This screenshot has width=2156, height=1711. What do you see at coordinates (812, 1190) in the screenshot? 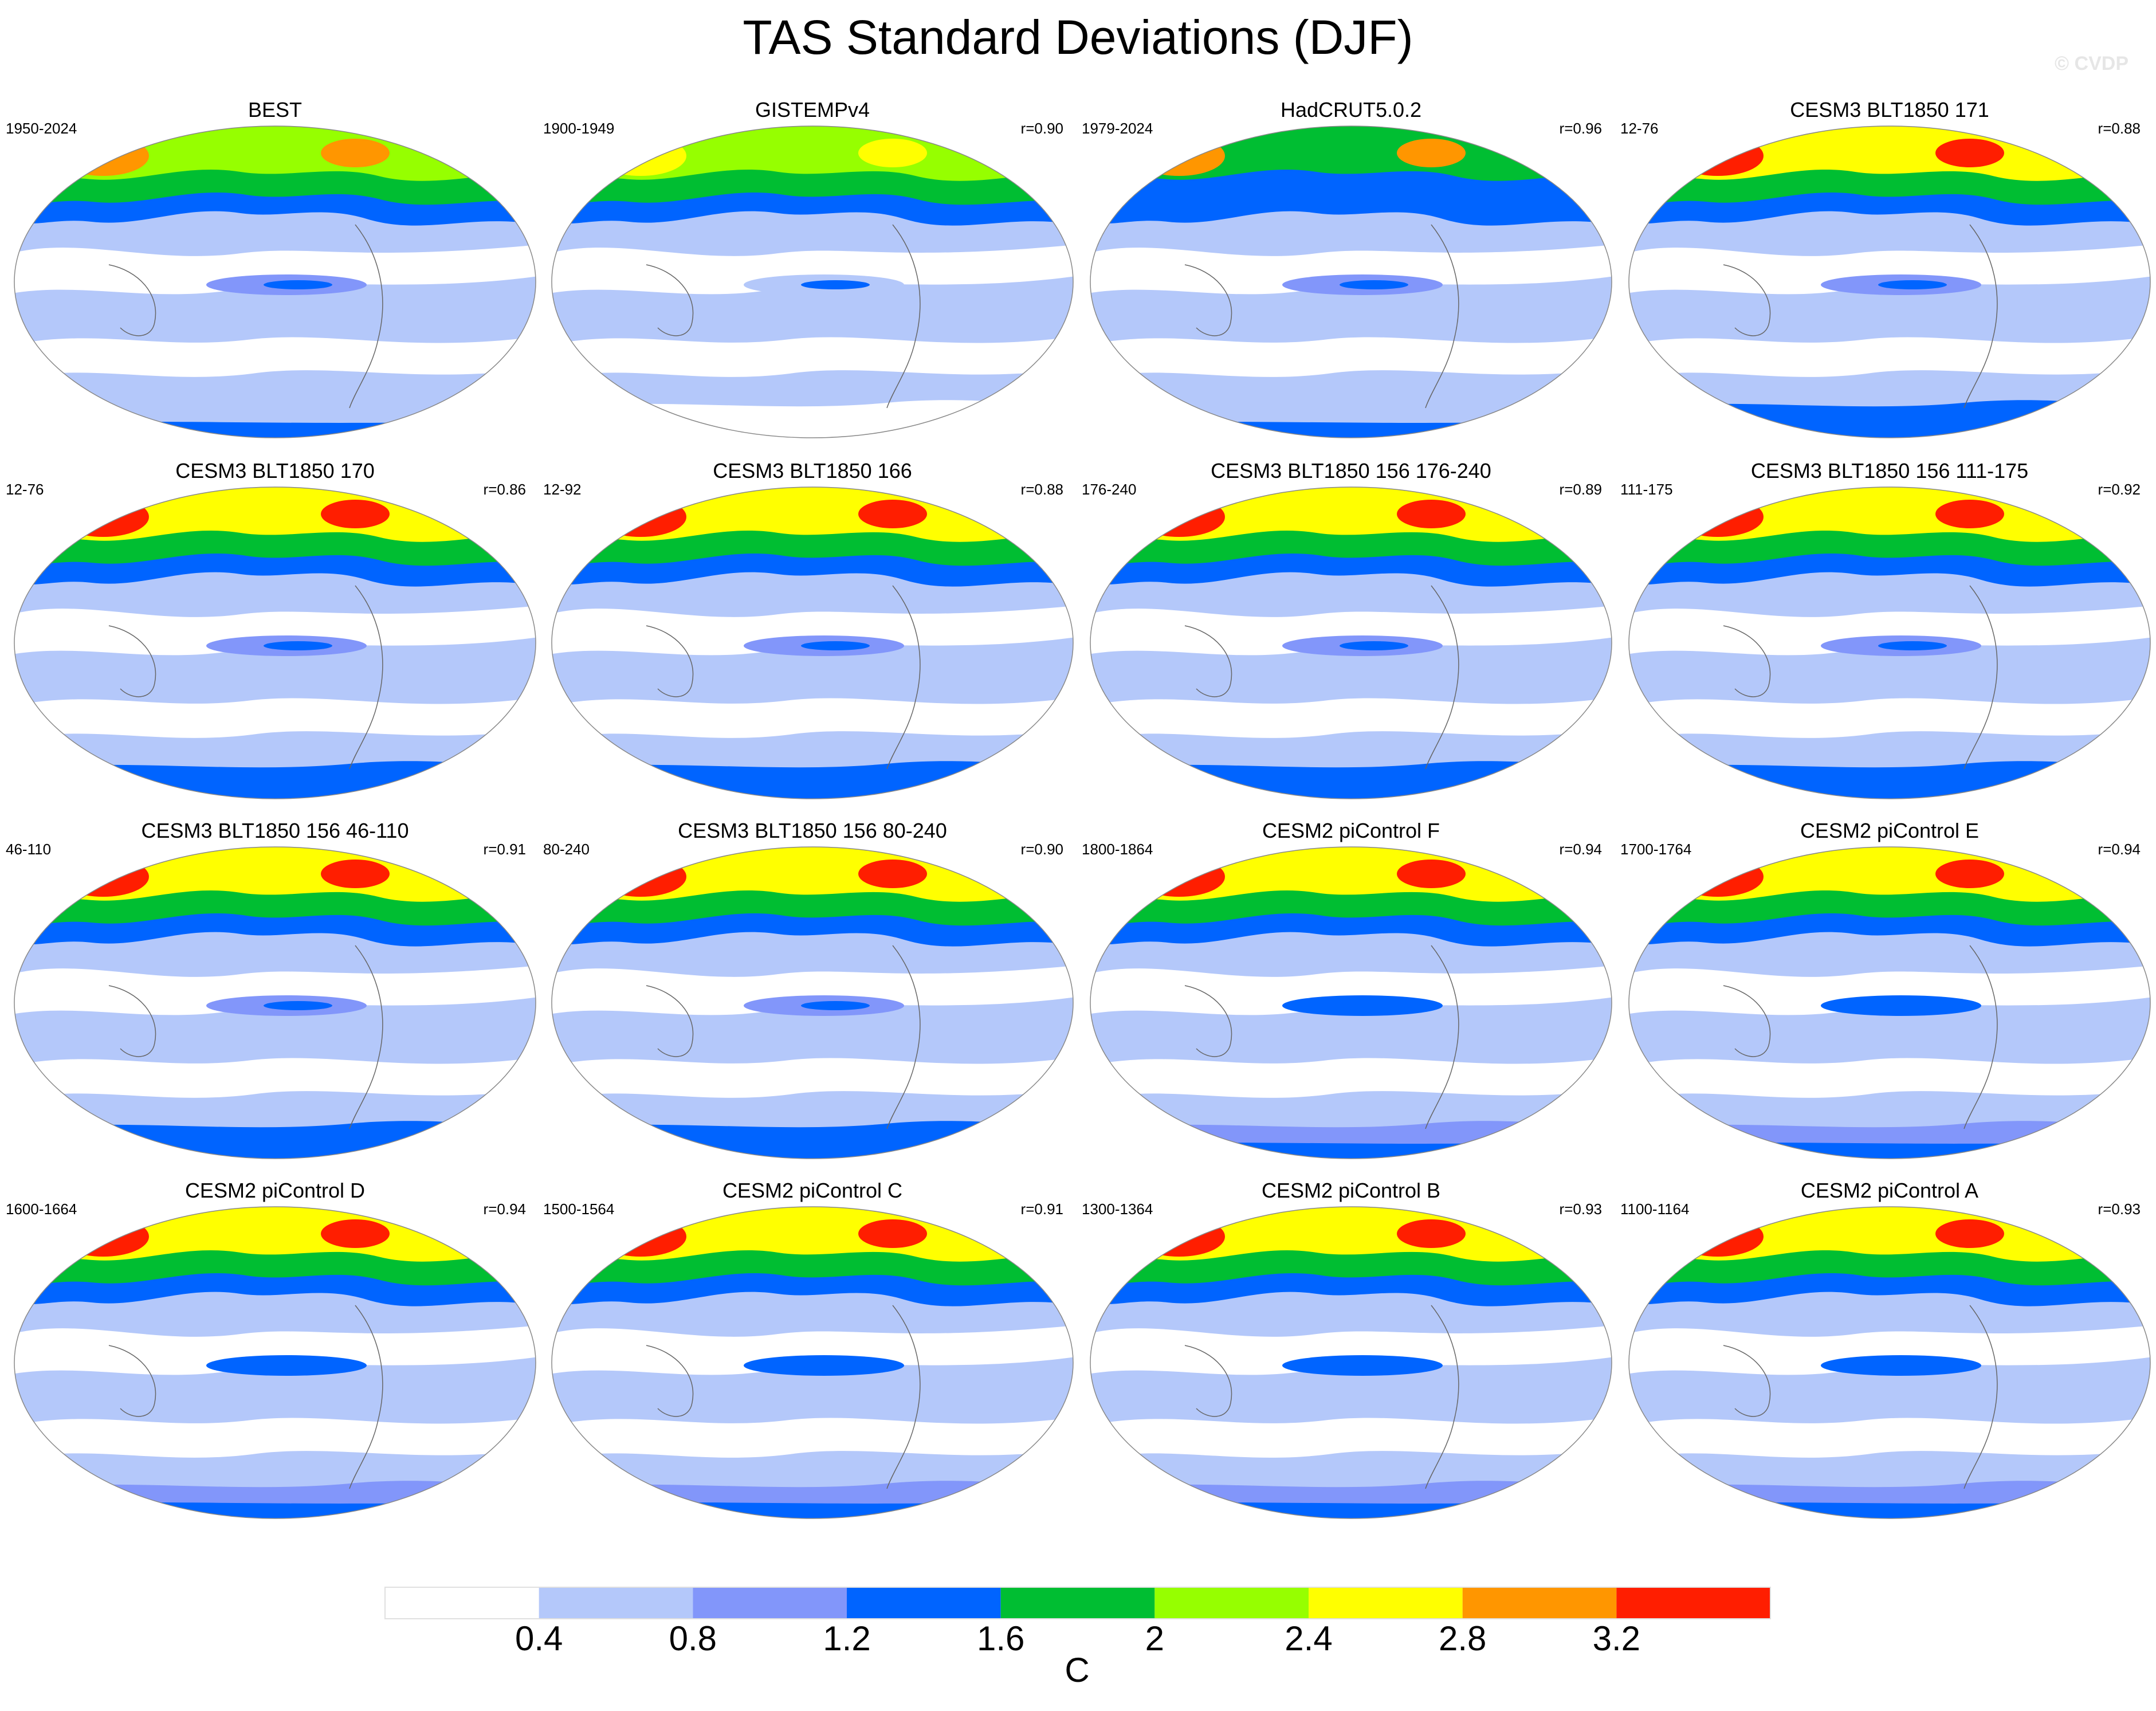
I see `panel-title: CESM2 piControl C` at bounding box center [812, 1190].